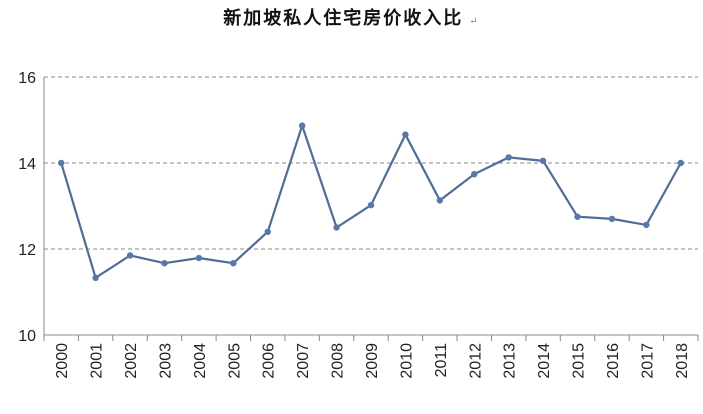 This screenshot has height=414, width=703. Describe the element at coordinates (269, 361) in the screenshot. I see `x-tick-label: 2006` at that location.